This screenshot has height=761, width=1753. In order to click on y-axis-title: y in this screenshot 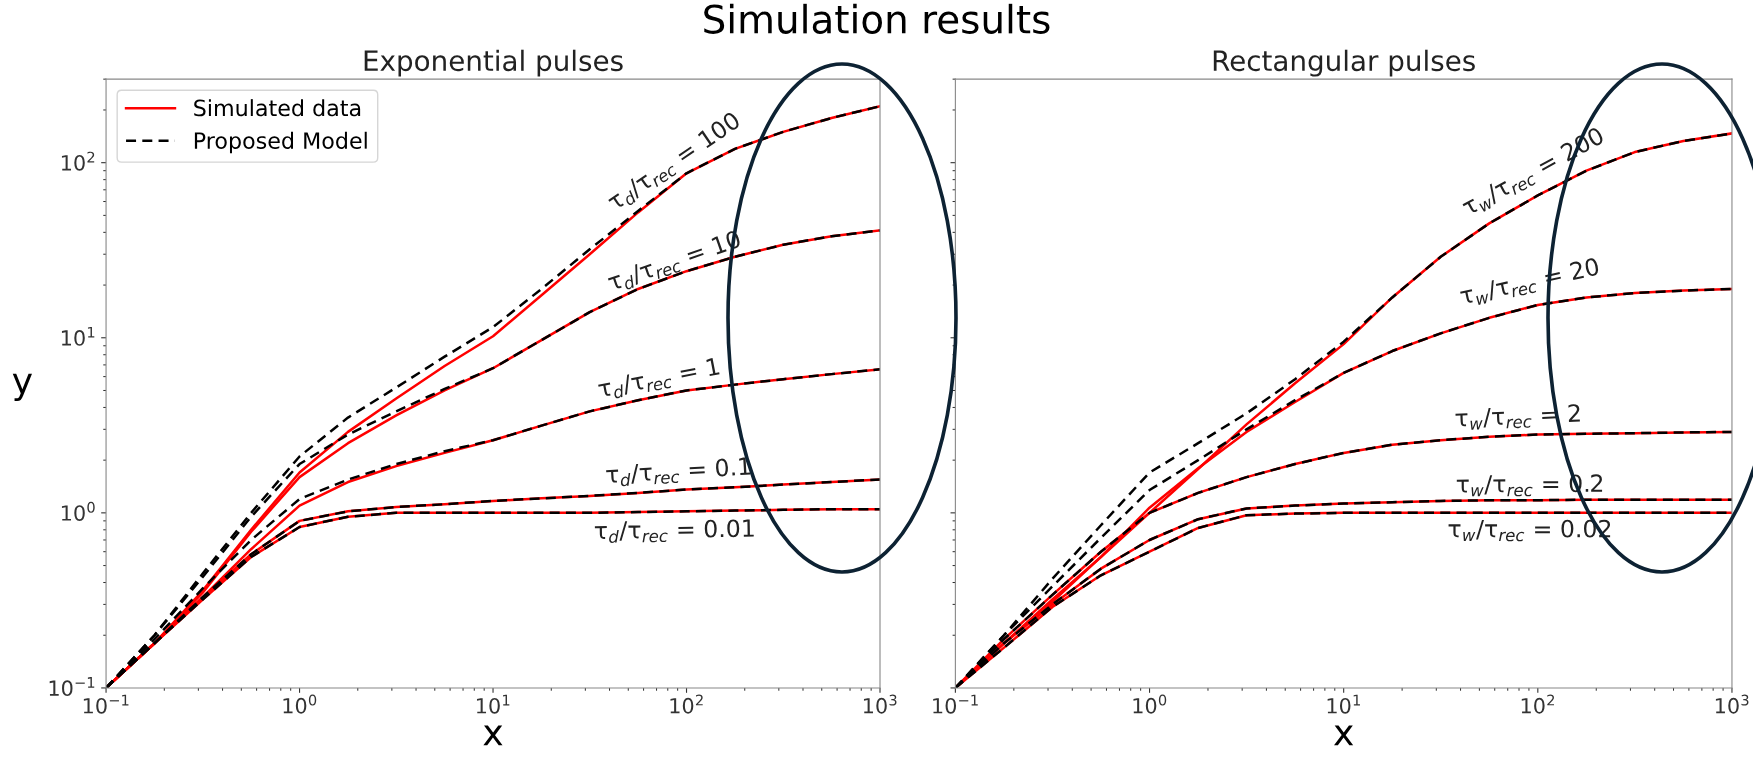, I will do `click(22, 387)`.